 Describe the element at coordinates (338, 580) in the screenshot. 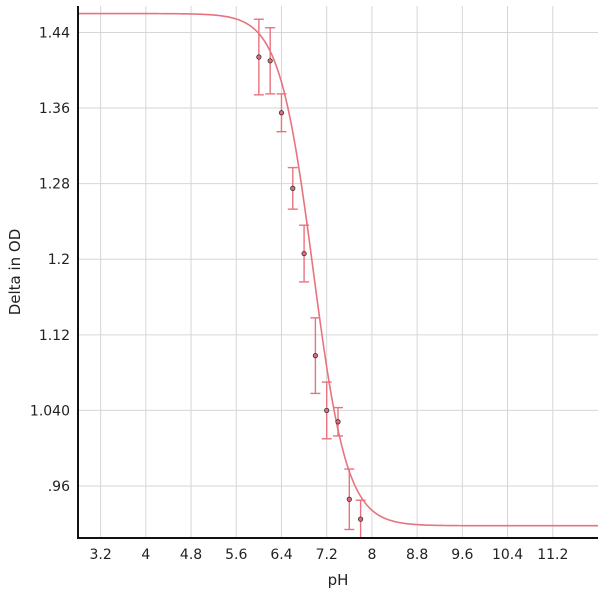

I see `x-axis-title: pH` at that location.